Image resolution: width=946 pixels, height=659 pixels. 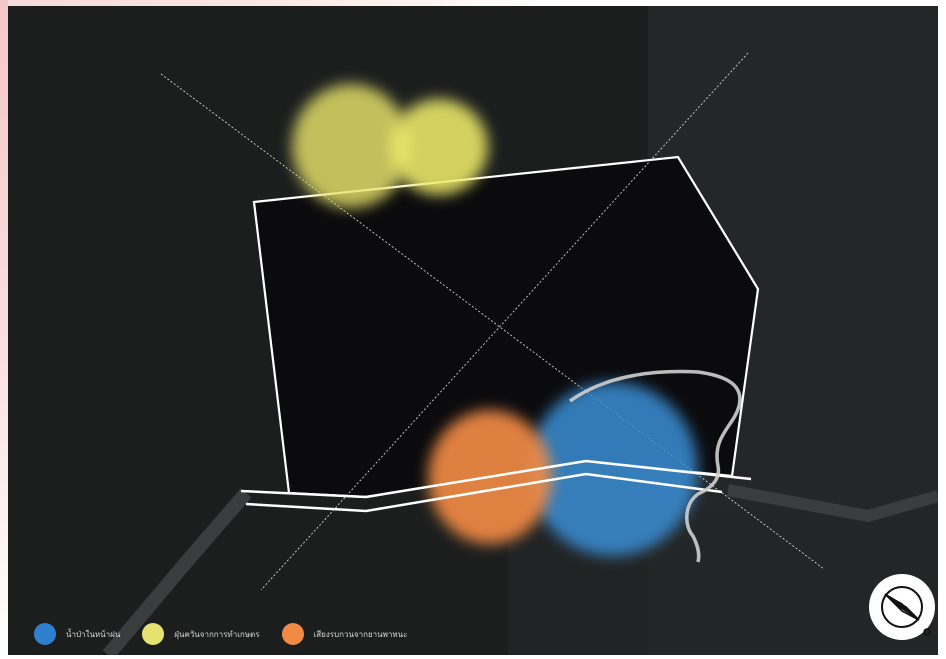 I want to click on legend-dot-blue-icon, so click(x=45, y=634).